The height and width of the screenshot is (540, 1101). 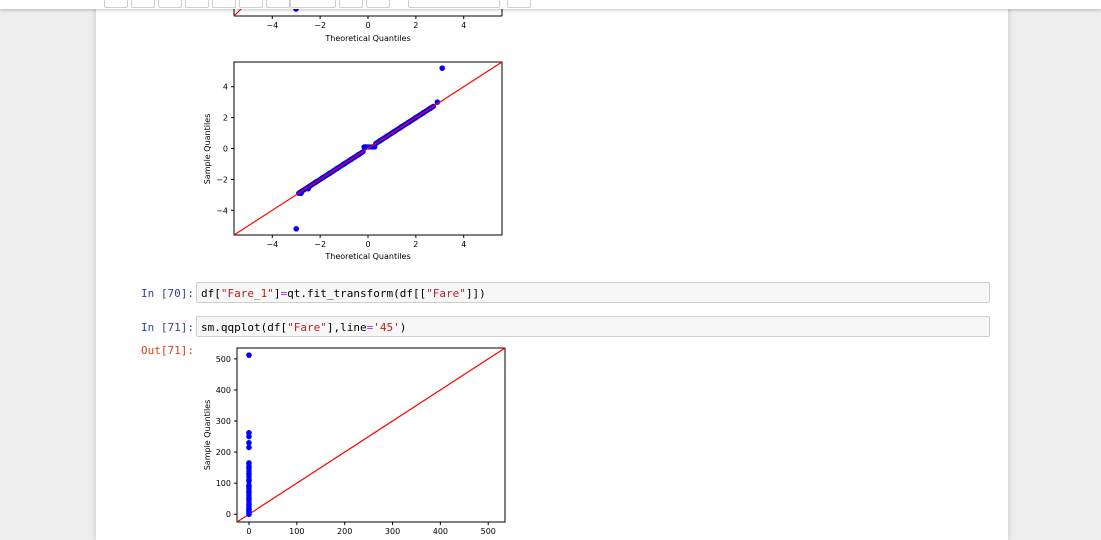 What do you see at coordinates (223, 452) in the screenshot?
I see `y-tick-label: 200` at bounding box center [223, 452].